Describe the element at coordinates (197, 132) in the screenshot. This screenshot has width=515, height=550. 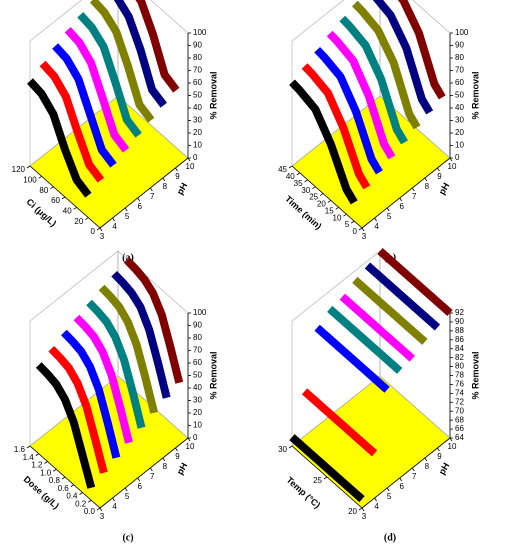
I see `z-tick-label: 20` at that location.